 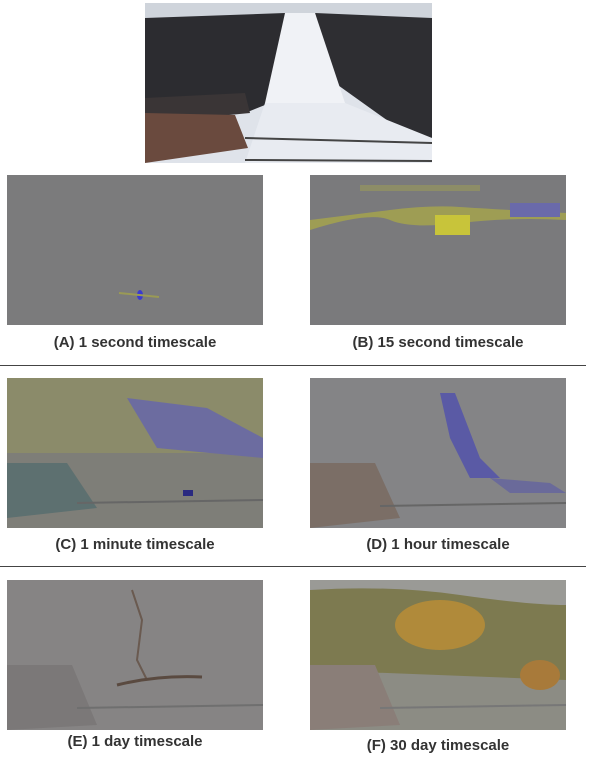 I want to click on caption: (F) 30 day timescale, so click(x=438, y=745).